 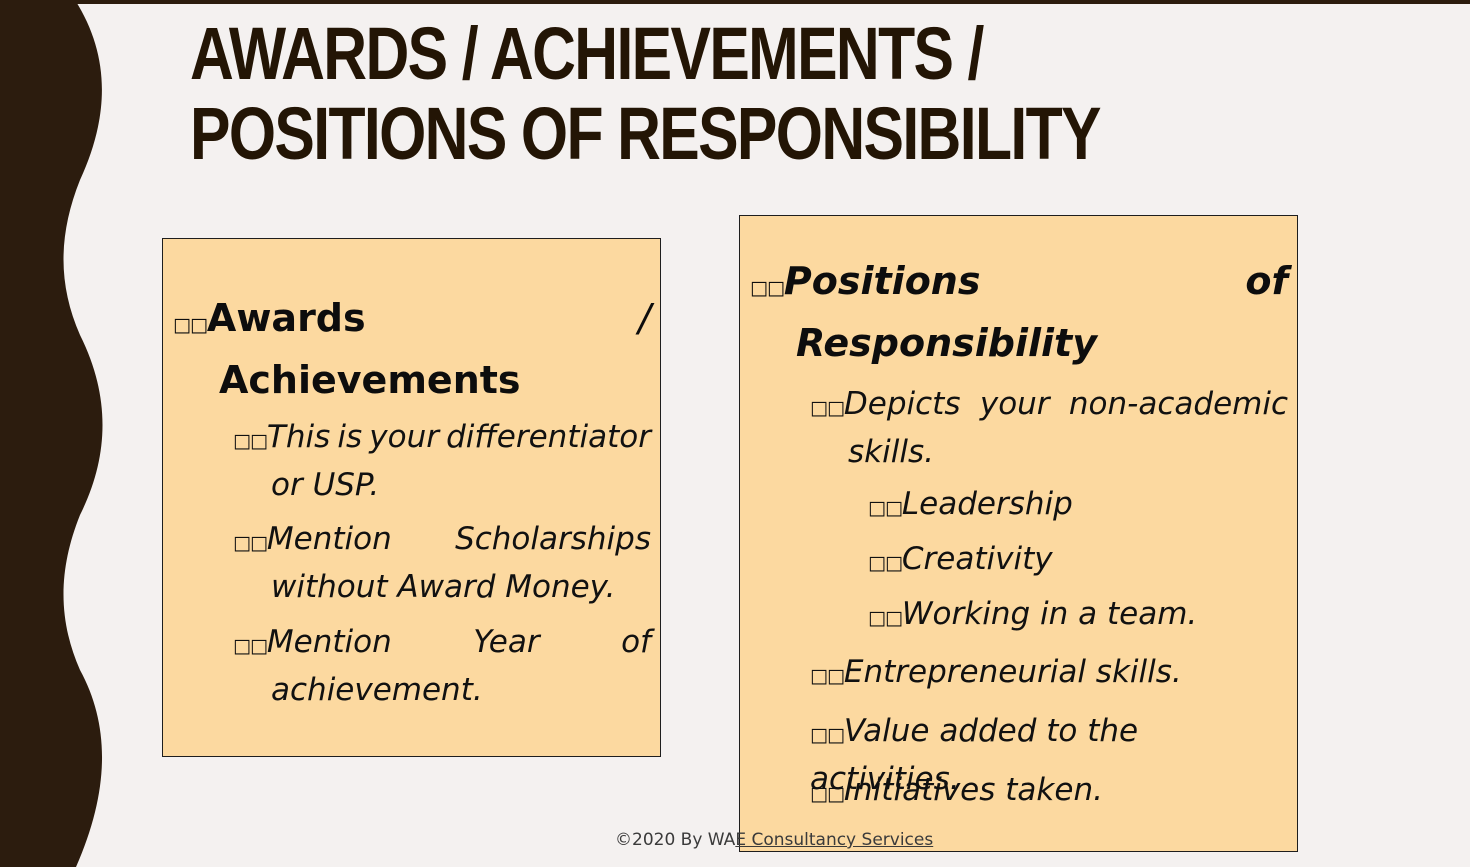 What do you see at coordinates (774, 840) in the screenshot?
I see `copyright-footer: ©2020 By WAE Consultancy Services` at bounding box center [774, 840].